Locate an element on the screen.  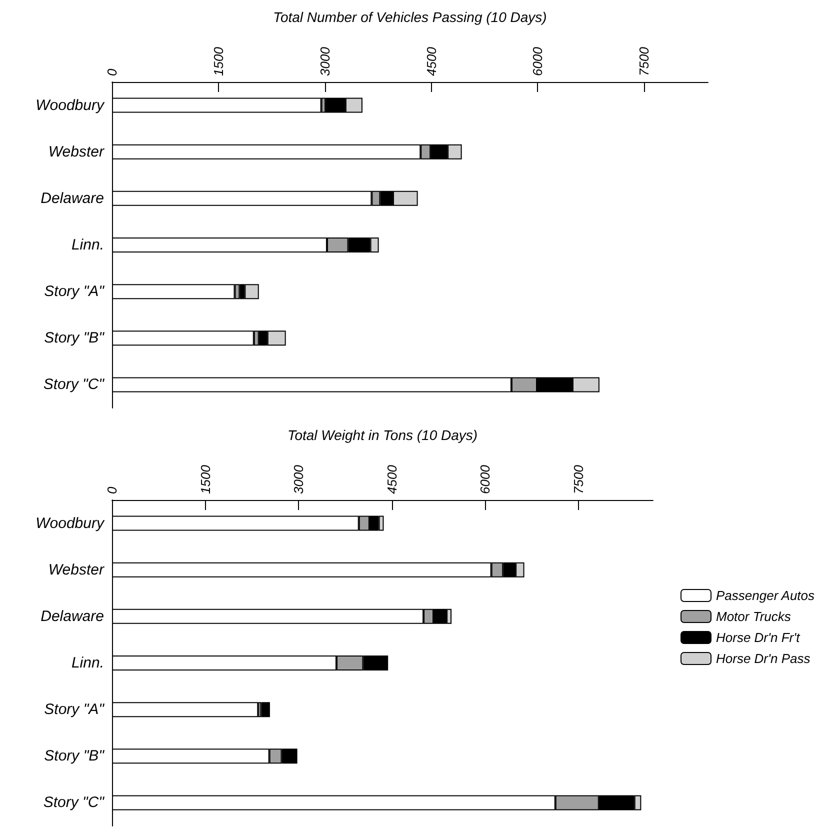
x-axis-title: Total Weight in Tons (10 Days) is located at coordinates (382, 435).